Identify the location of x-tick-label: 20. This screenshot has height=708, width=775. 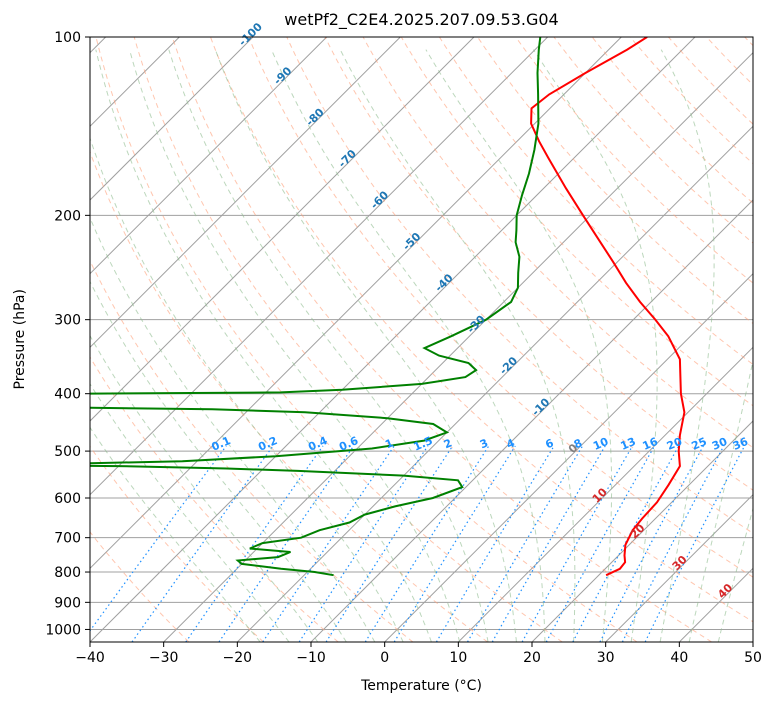
(532, 658).